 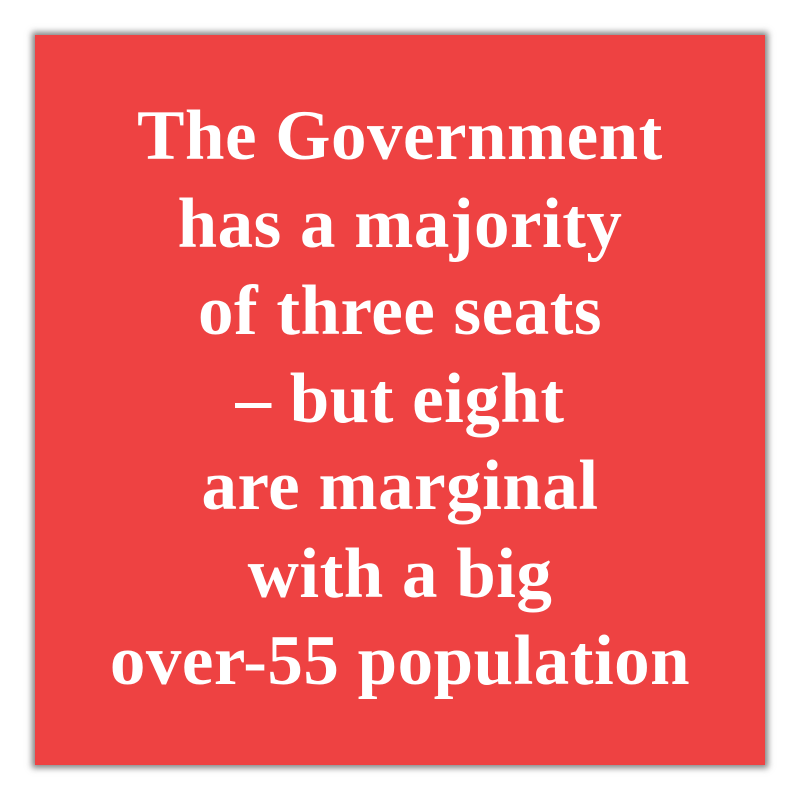 I want to click on quote-line: are marginal, so click(x=400, y=486).